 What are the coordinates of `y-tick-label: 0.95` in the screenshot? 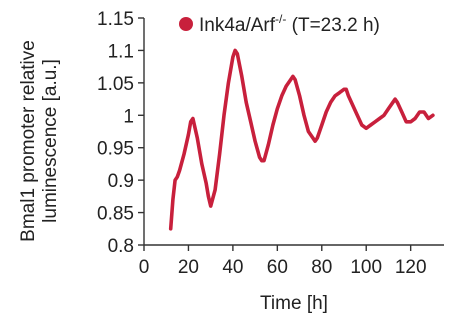 It's located at (115, 149).